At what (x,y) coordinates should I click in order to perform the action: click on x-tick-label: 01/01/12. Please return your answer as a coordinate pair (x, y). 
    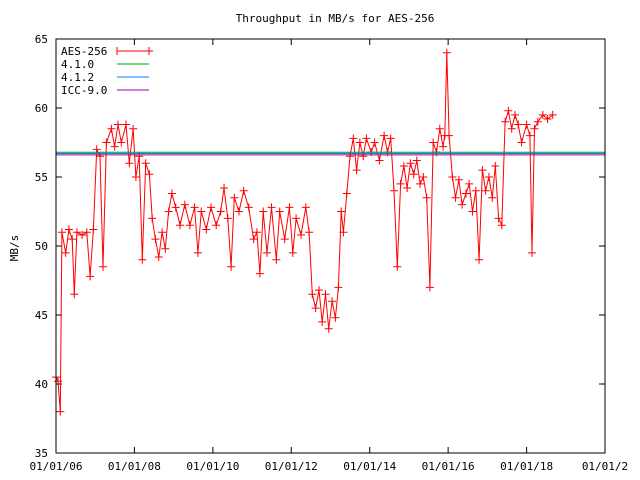
    Looking at the image, I should click on (291, 466).